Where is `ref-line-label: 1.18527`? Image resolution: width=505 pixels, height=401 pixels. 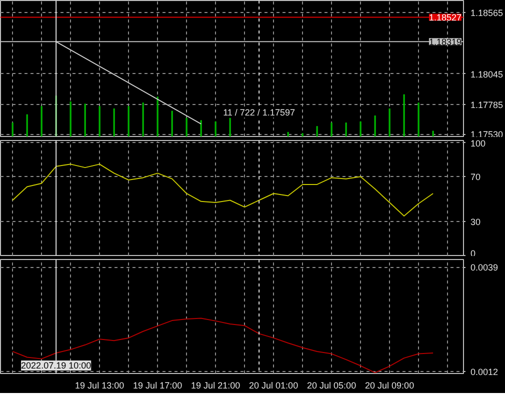 ref-line-label: 1.18527 is located at coordinates (445, 17).